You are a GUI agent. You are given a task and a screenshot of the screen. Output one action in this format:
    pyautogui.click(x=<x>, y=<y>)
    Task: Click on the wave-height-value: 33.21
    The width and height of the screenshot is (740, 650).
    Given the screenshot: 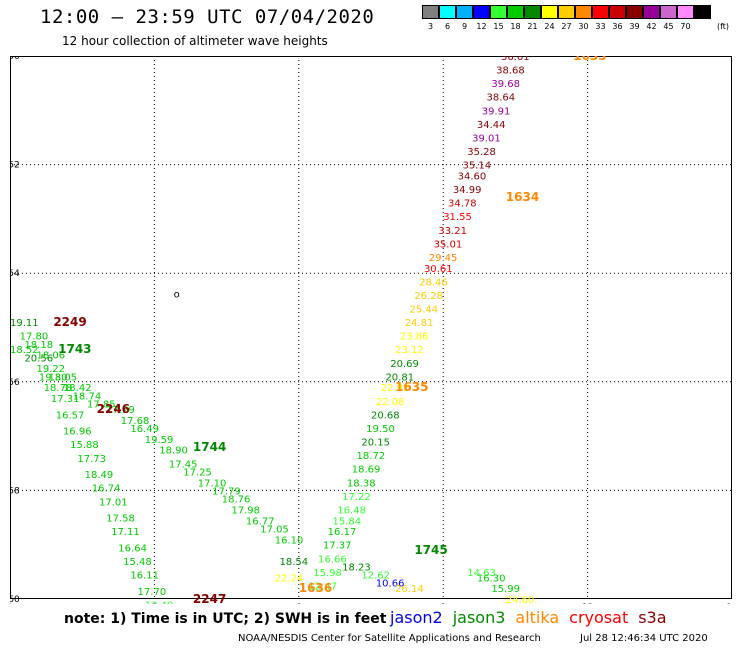 What is the action you would take?
    pyautogui.click(x=452, y=231)
    